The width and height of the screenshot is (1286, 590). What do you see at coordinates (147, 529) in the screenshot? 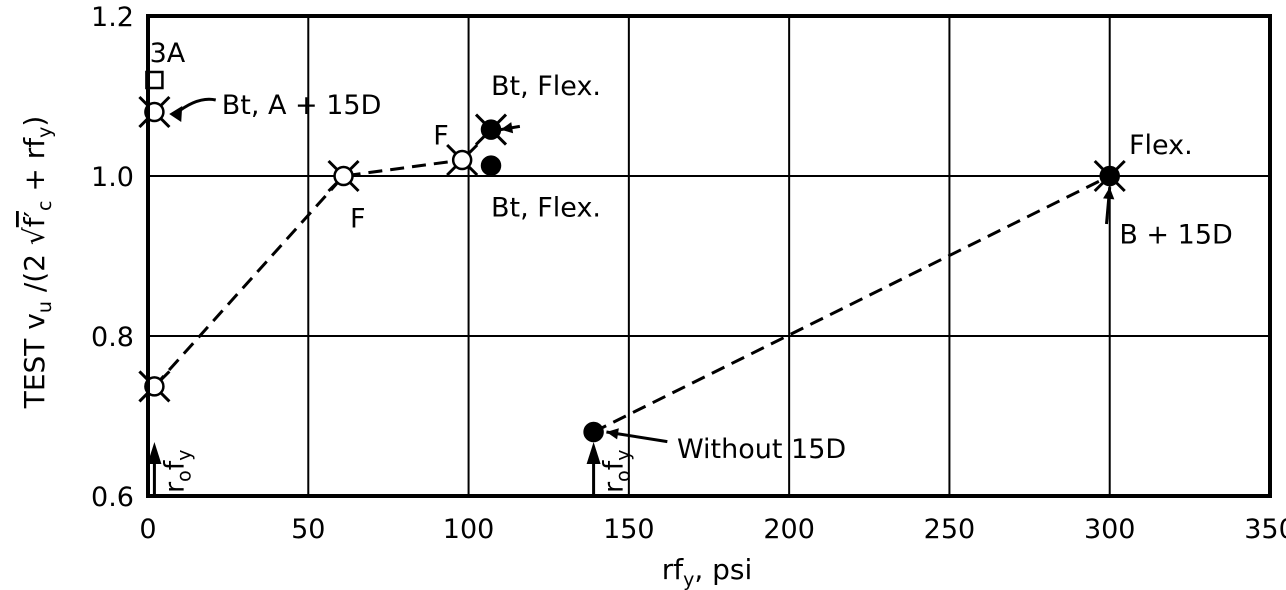
I see `x-tick-label: 0` at bounding box center [147, 529].